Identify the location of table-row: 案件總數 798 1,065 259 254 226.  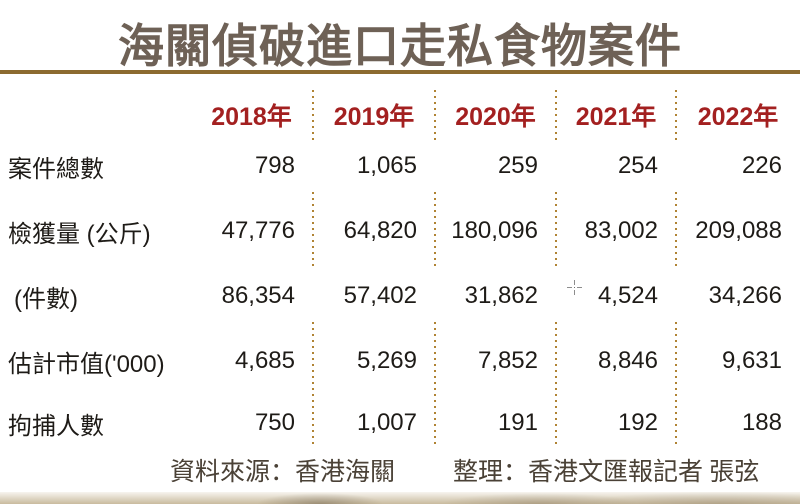
(400, 166).